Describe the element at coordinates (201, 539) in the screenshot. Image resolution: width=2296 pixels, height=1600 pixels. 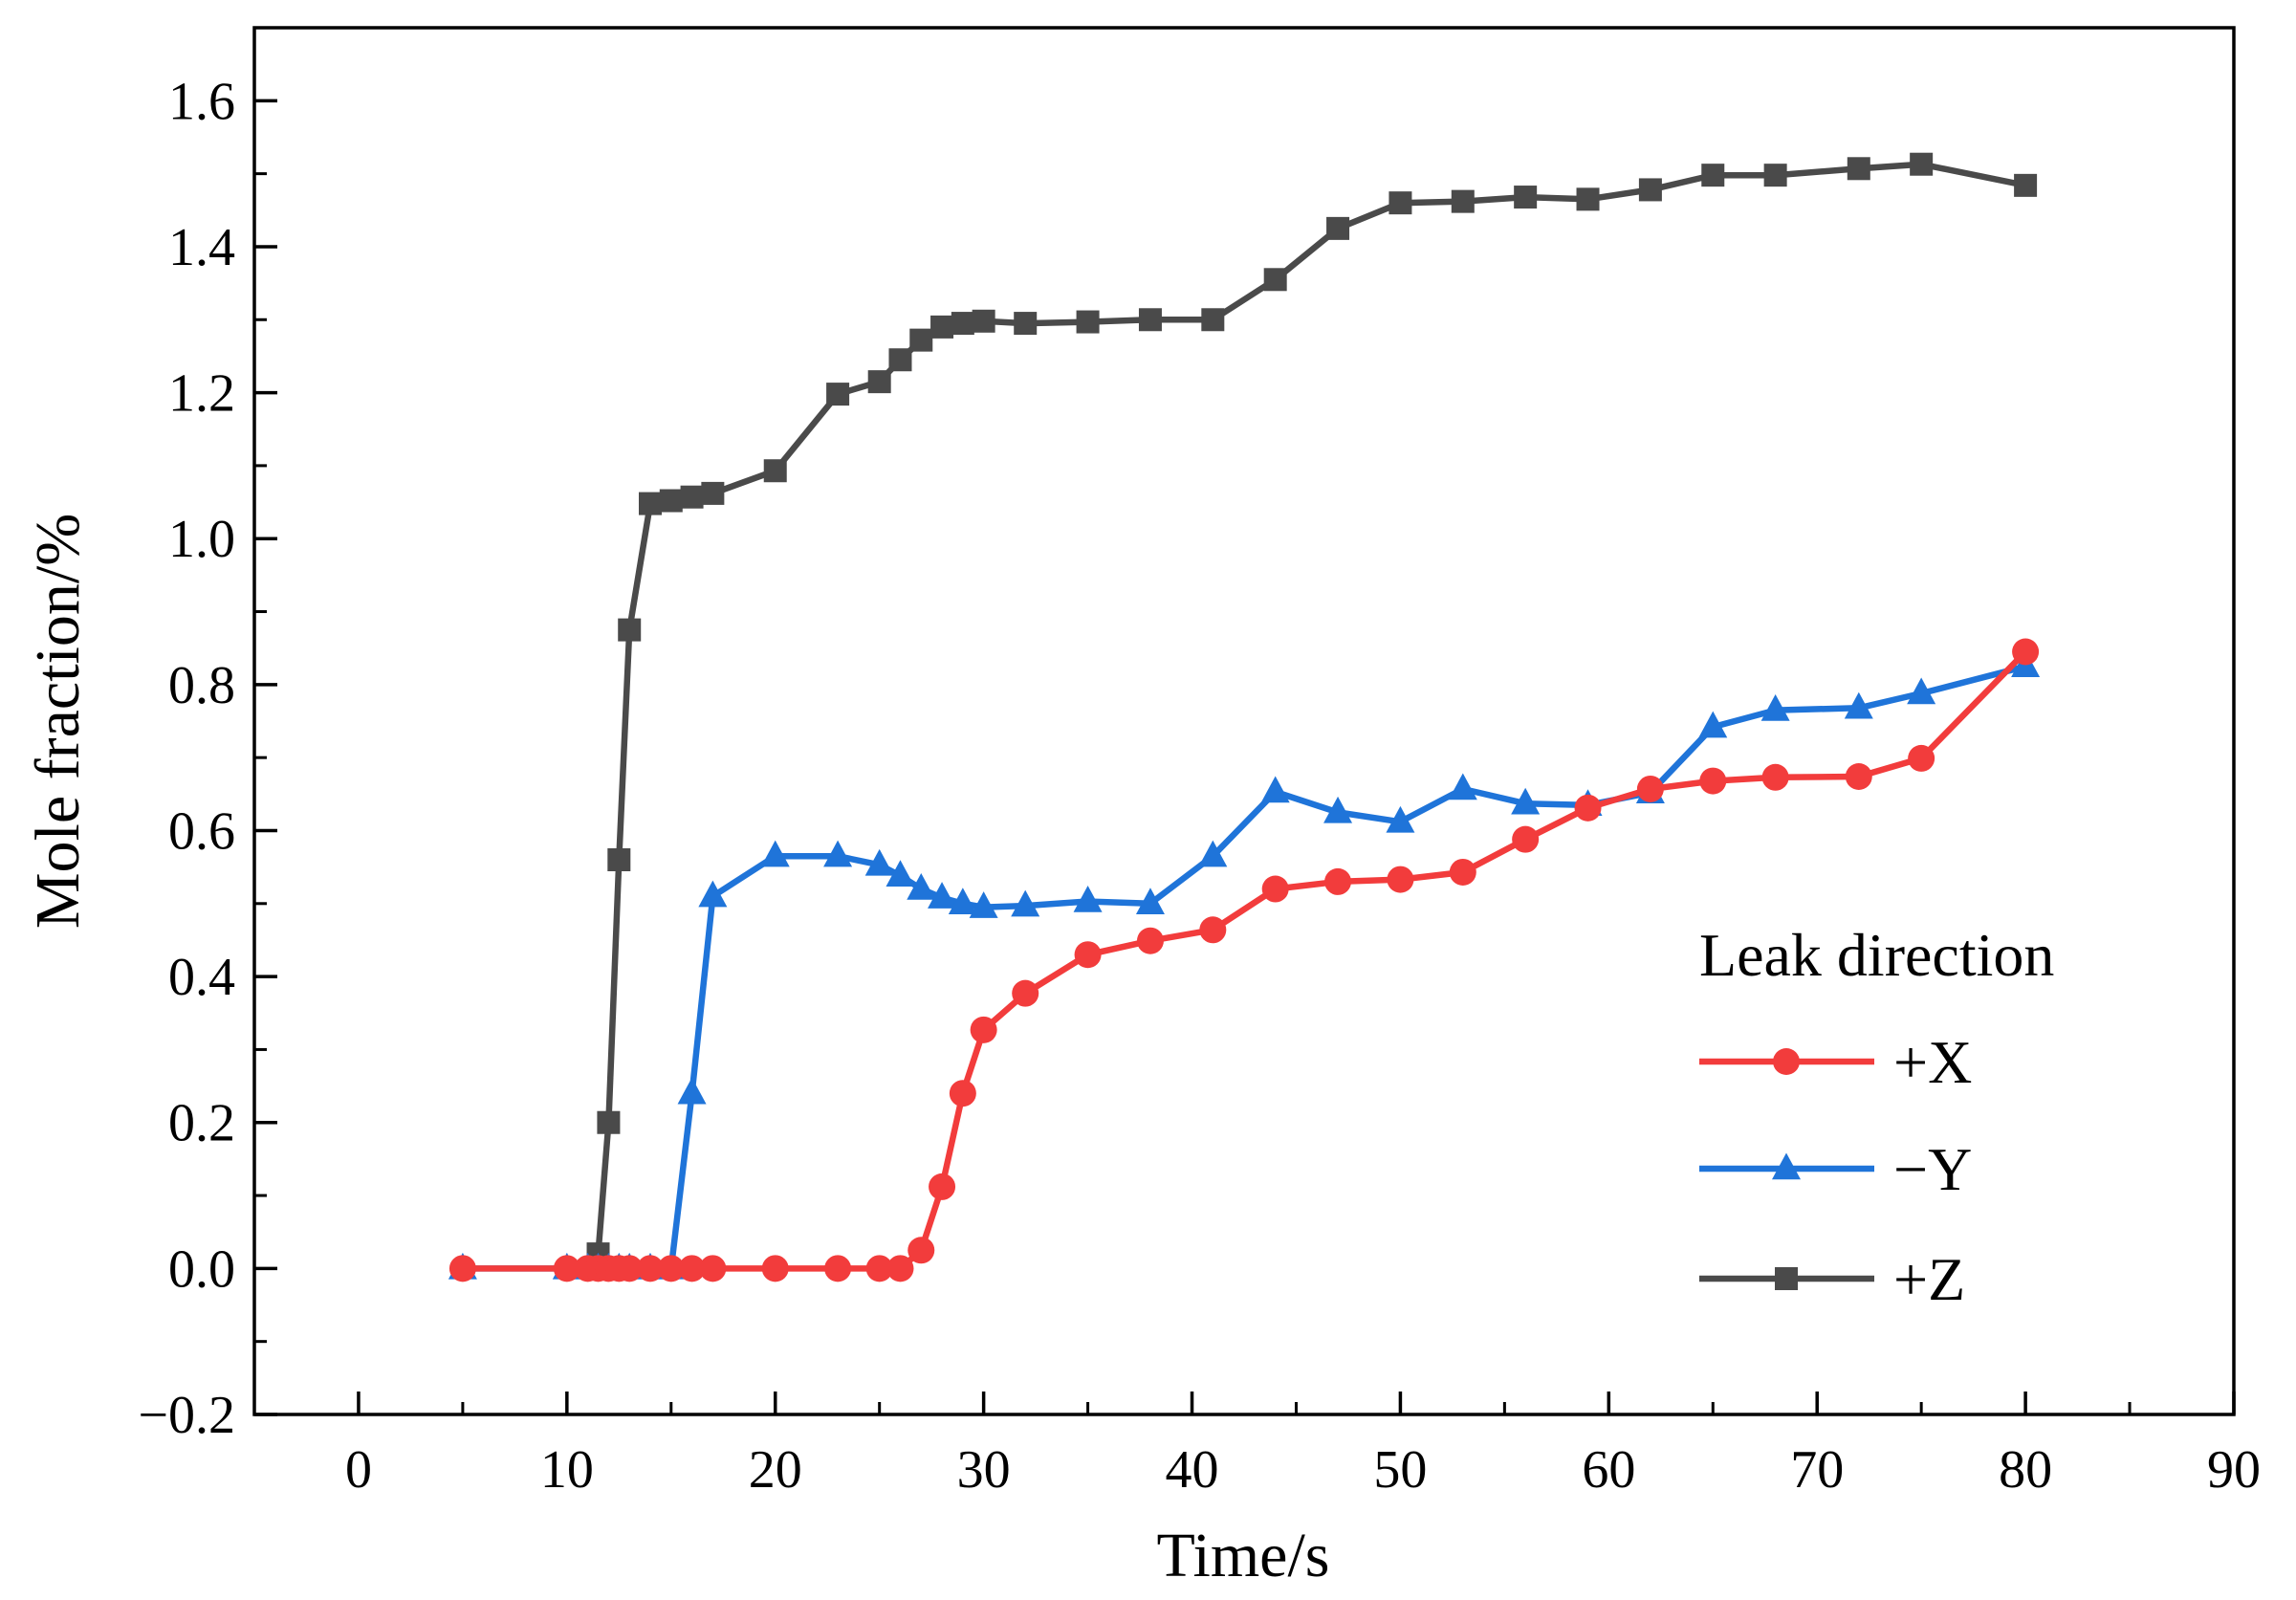
I see `y-tick-label: 1.0` at that location.